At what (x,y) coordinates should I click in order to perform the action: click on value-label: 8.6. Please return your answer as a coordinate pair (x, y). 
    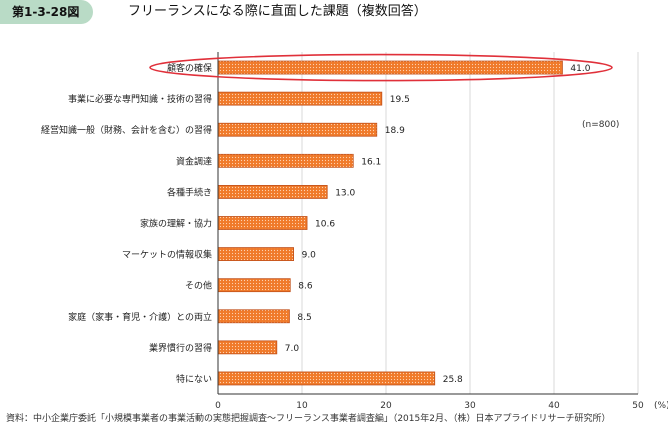
    Looking at the image, I should click on (305, 287).